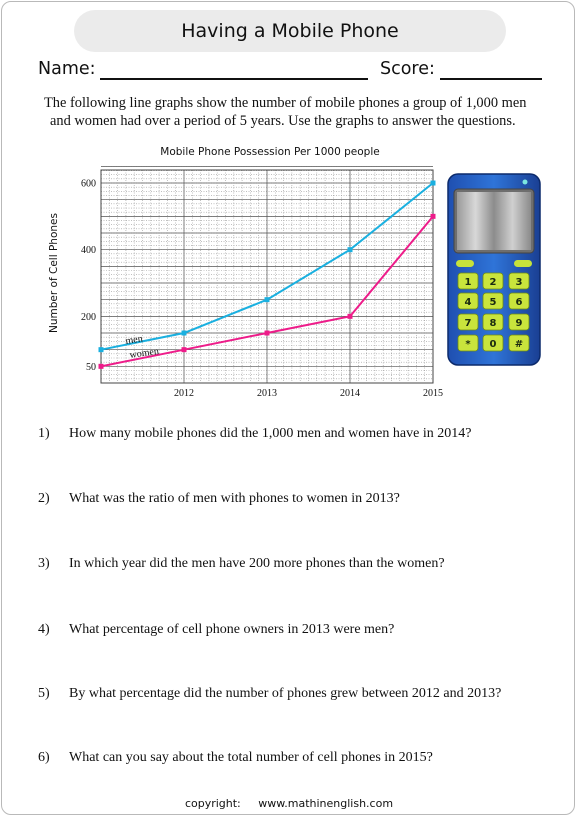 This screenshot has height=818, width=578. What do you see at coordinates (44, 757) in the screenshot?
I see `question-number: 6)` at bounding box center [44, 757].